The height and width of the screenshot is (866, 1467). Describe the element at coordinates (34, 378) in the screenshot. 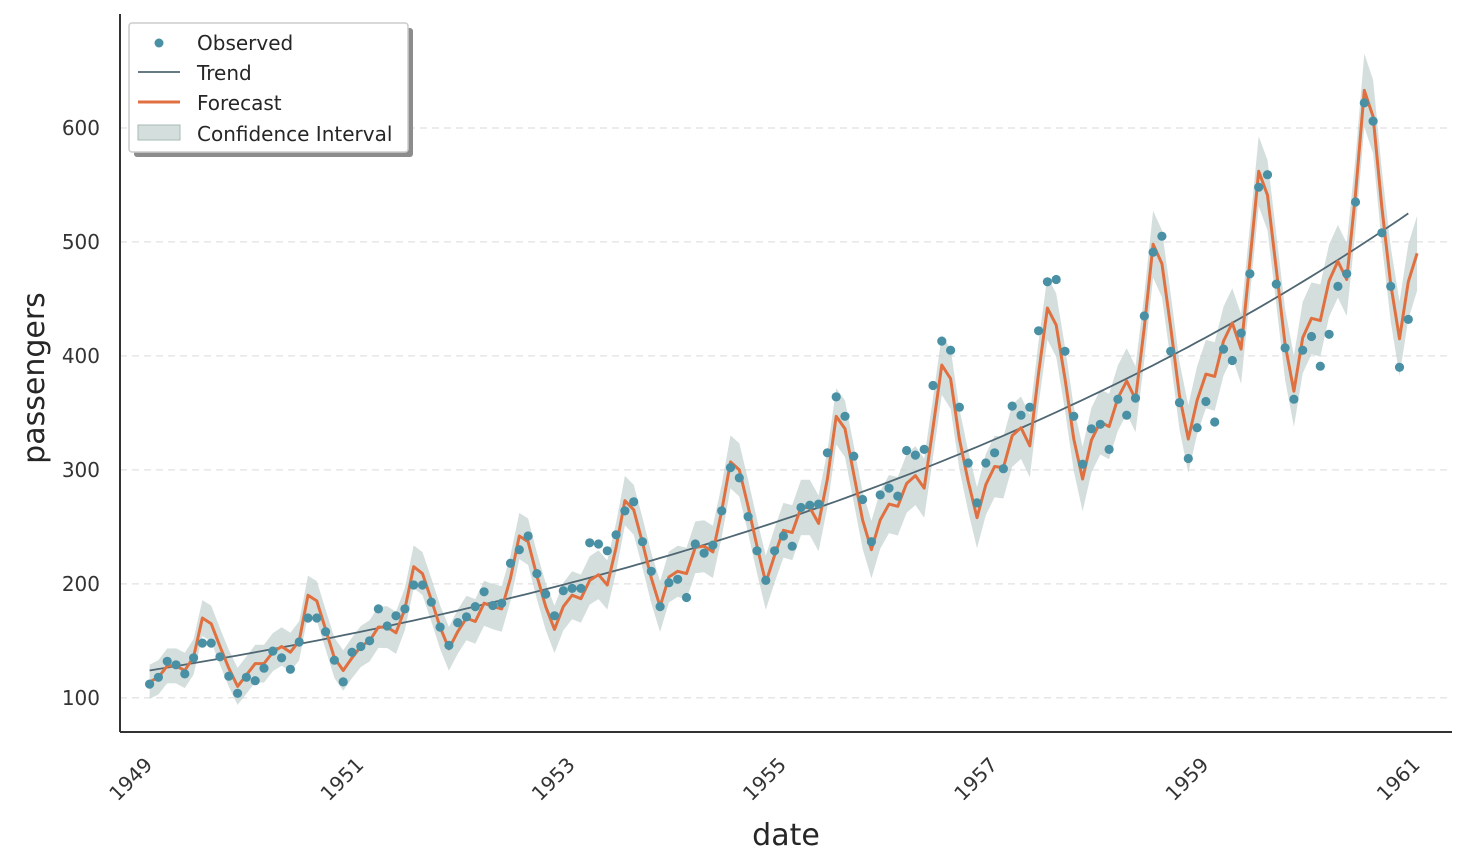

I see `y-axis-label: passengers` at that location.